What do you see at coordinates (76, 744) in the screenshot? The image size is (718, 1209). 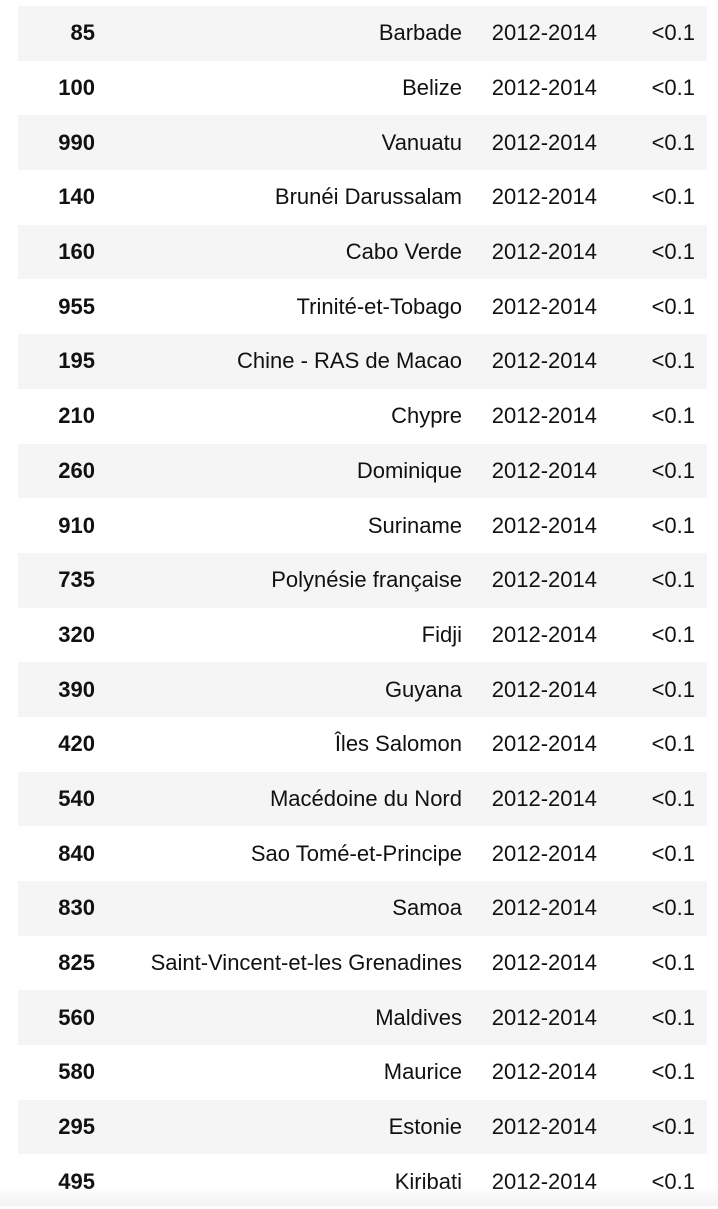 I see `row-code-cell: 420` at bounding box center [76, 744].